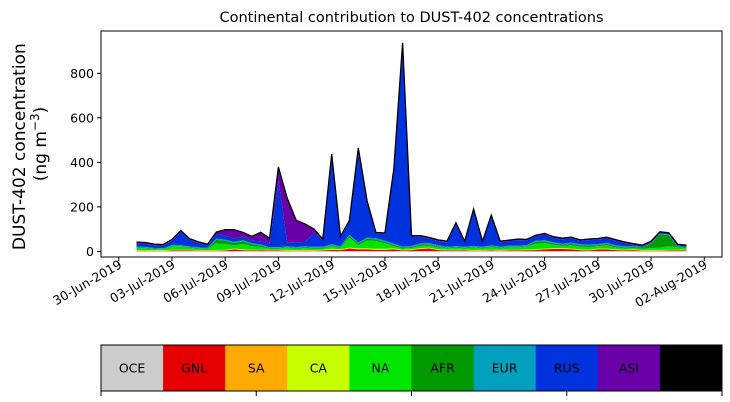 This screenshot has height=402, width=730. I want to click on legend-swatch-rus, so click(567, 368).